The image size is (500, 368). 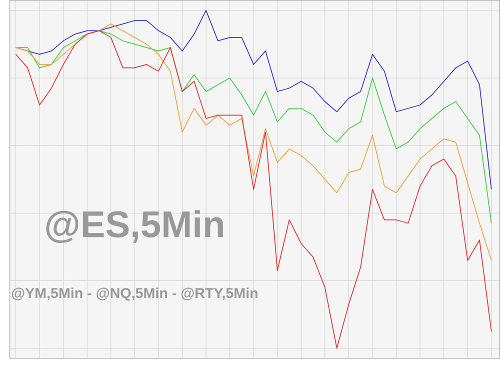 What do you see at coordinates (134, 226) in the screenshot?
I see `annotation: @ES,5Min` at bounding box center [134, 226].